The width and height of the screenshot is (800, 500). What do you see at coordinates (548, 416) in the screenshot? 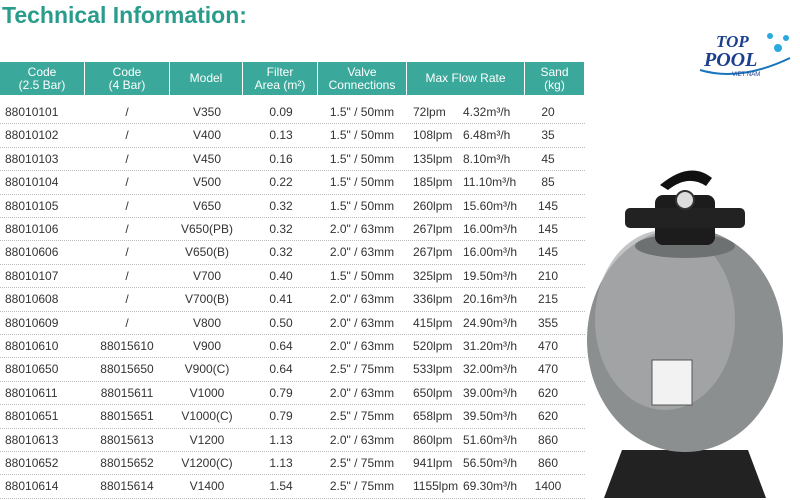
I see `table-cell: 620` at bounding box center [548, 416].